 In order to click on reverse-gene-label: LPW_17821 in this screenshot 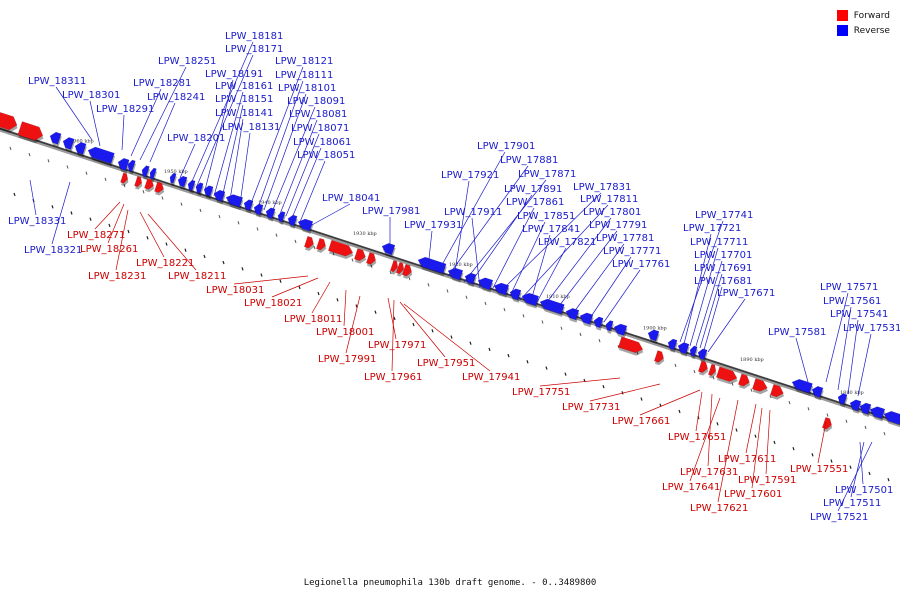, I will do `click(567, 242)`.